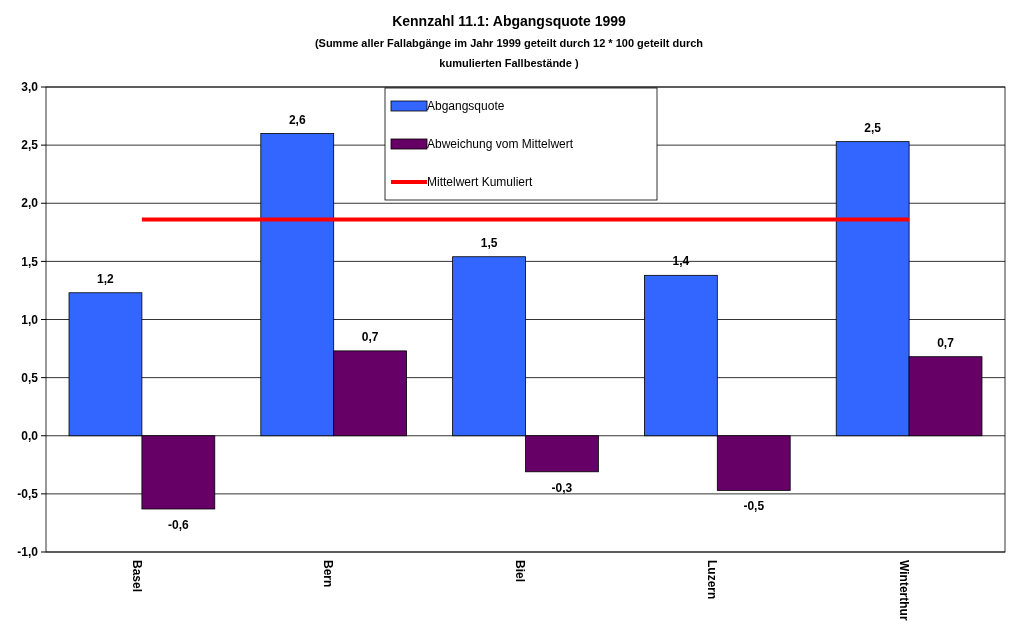 This screenshot has height=637, width=1018. I want to click on y-tick-label: -1,0, so click(28, 552).